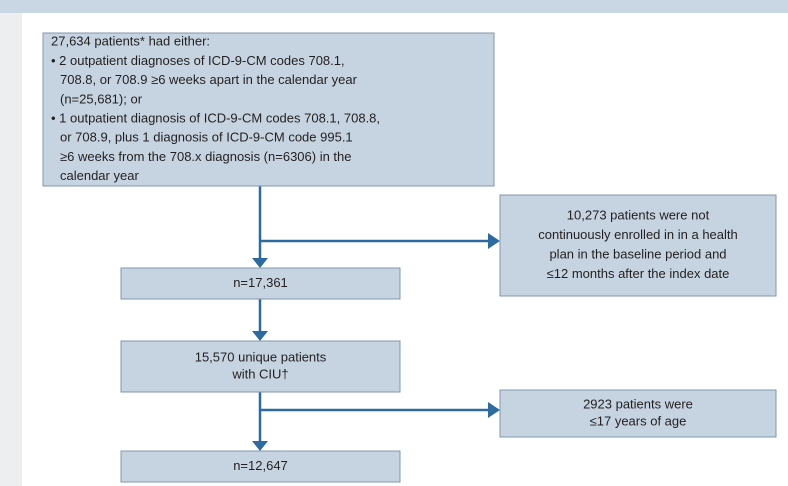  Describe the element at coordinates (638, 215) in the screenshot. I see `box-text: 10,273 patients were not` at that location.